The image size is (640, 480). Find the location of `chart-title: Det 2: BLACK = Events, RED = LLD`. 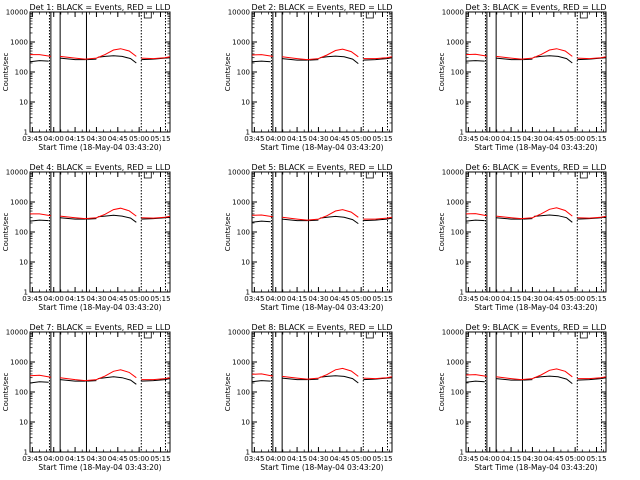

chart-title: Det 2: BLACK = Events, RED = LLD is located at coordinates (322, 7).